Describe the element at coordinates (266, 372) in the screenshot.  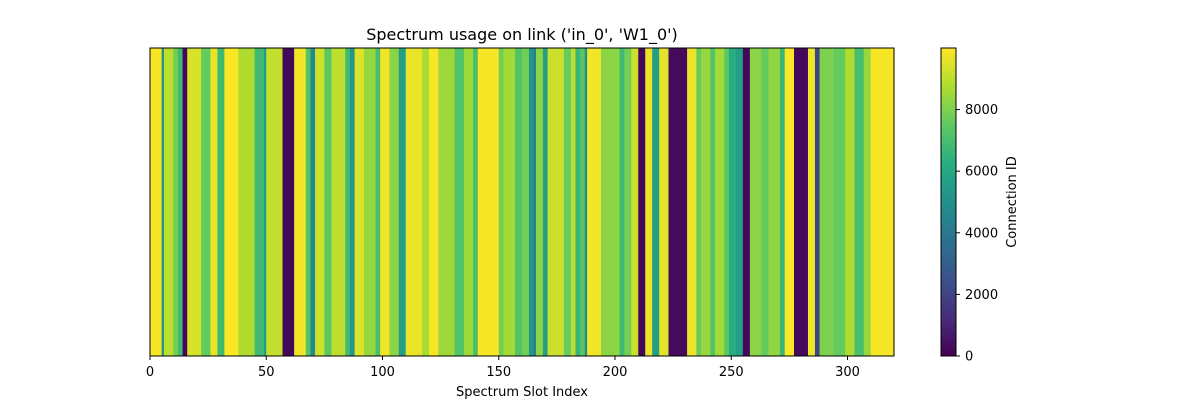
I see `x-tick-label: 50` at that location.